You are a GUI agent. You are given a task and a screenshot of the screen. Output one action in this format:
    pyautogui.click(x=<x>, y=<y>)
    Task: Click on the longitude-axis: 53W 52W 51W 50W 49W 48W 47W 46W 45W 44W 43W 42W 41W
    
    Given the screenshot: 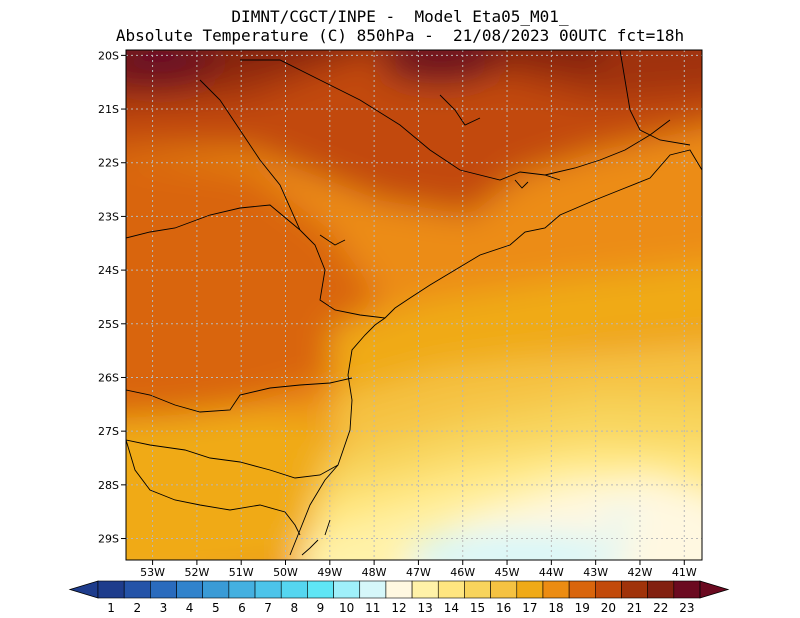 What is the action you would take?
    pyautogui.click(x=418, y=569)
    